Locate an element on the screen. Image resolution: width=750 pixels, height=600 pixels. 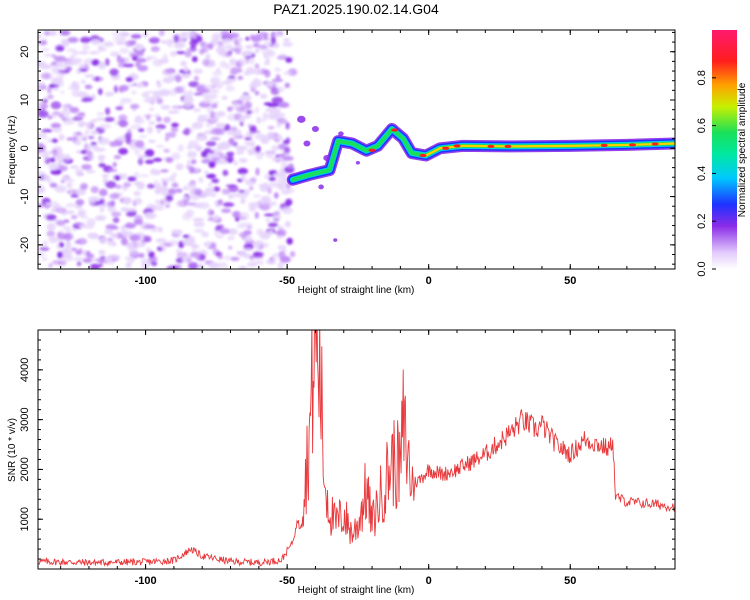
spectrogram-y-tick-label: -10 is located at coordinates (25, 197).